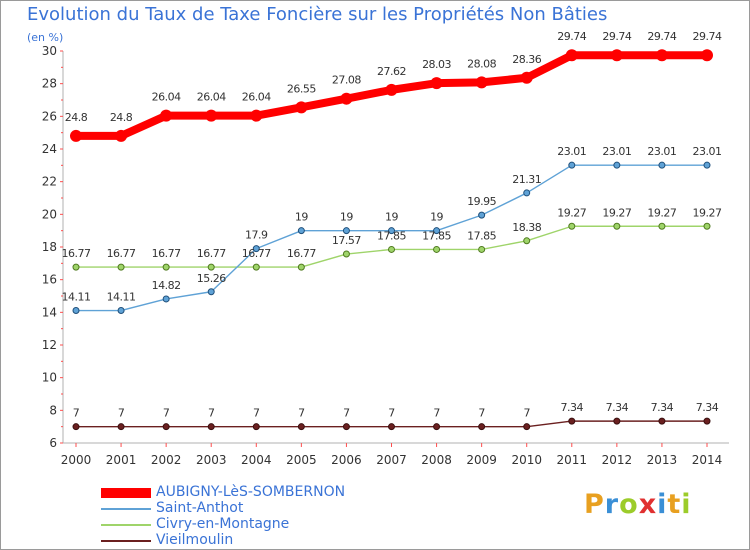 The width and height of the screenshot is (750, 550). I want to click on data-label: 27.62, so click(391, 71).